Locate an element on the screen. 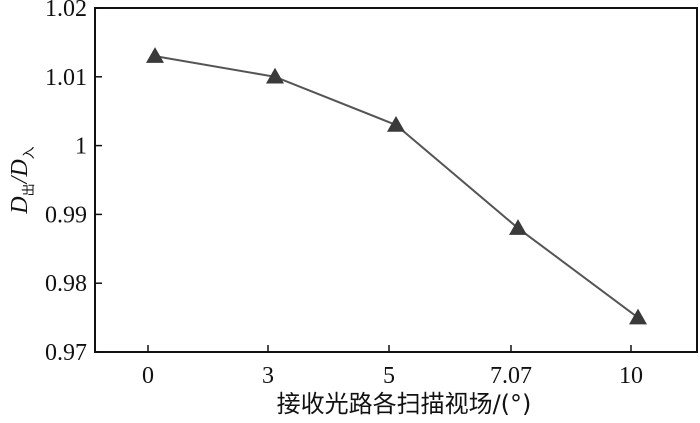  y-tick-label: 1.01 is located at coordinates (66, 78).